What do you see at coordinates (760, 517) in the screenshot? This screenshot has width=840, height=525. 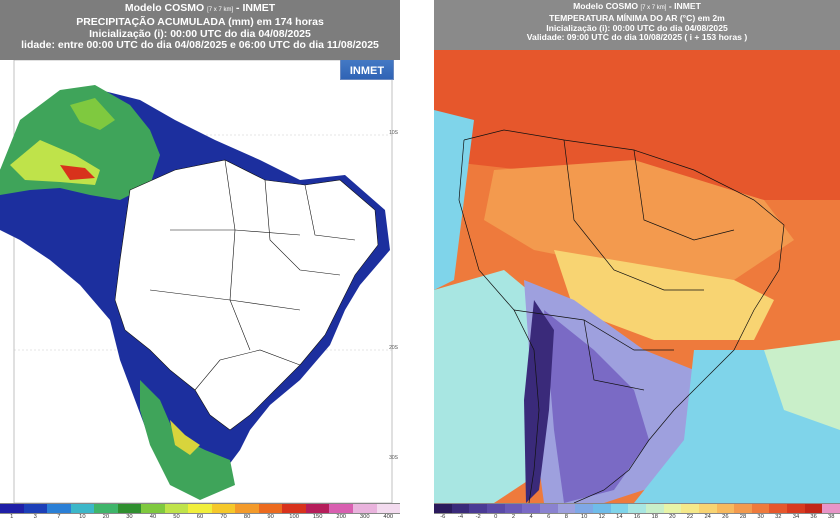 I see `colorbar-tick-label: 30` at bounding box center [760, 517].